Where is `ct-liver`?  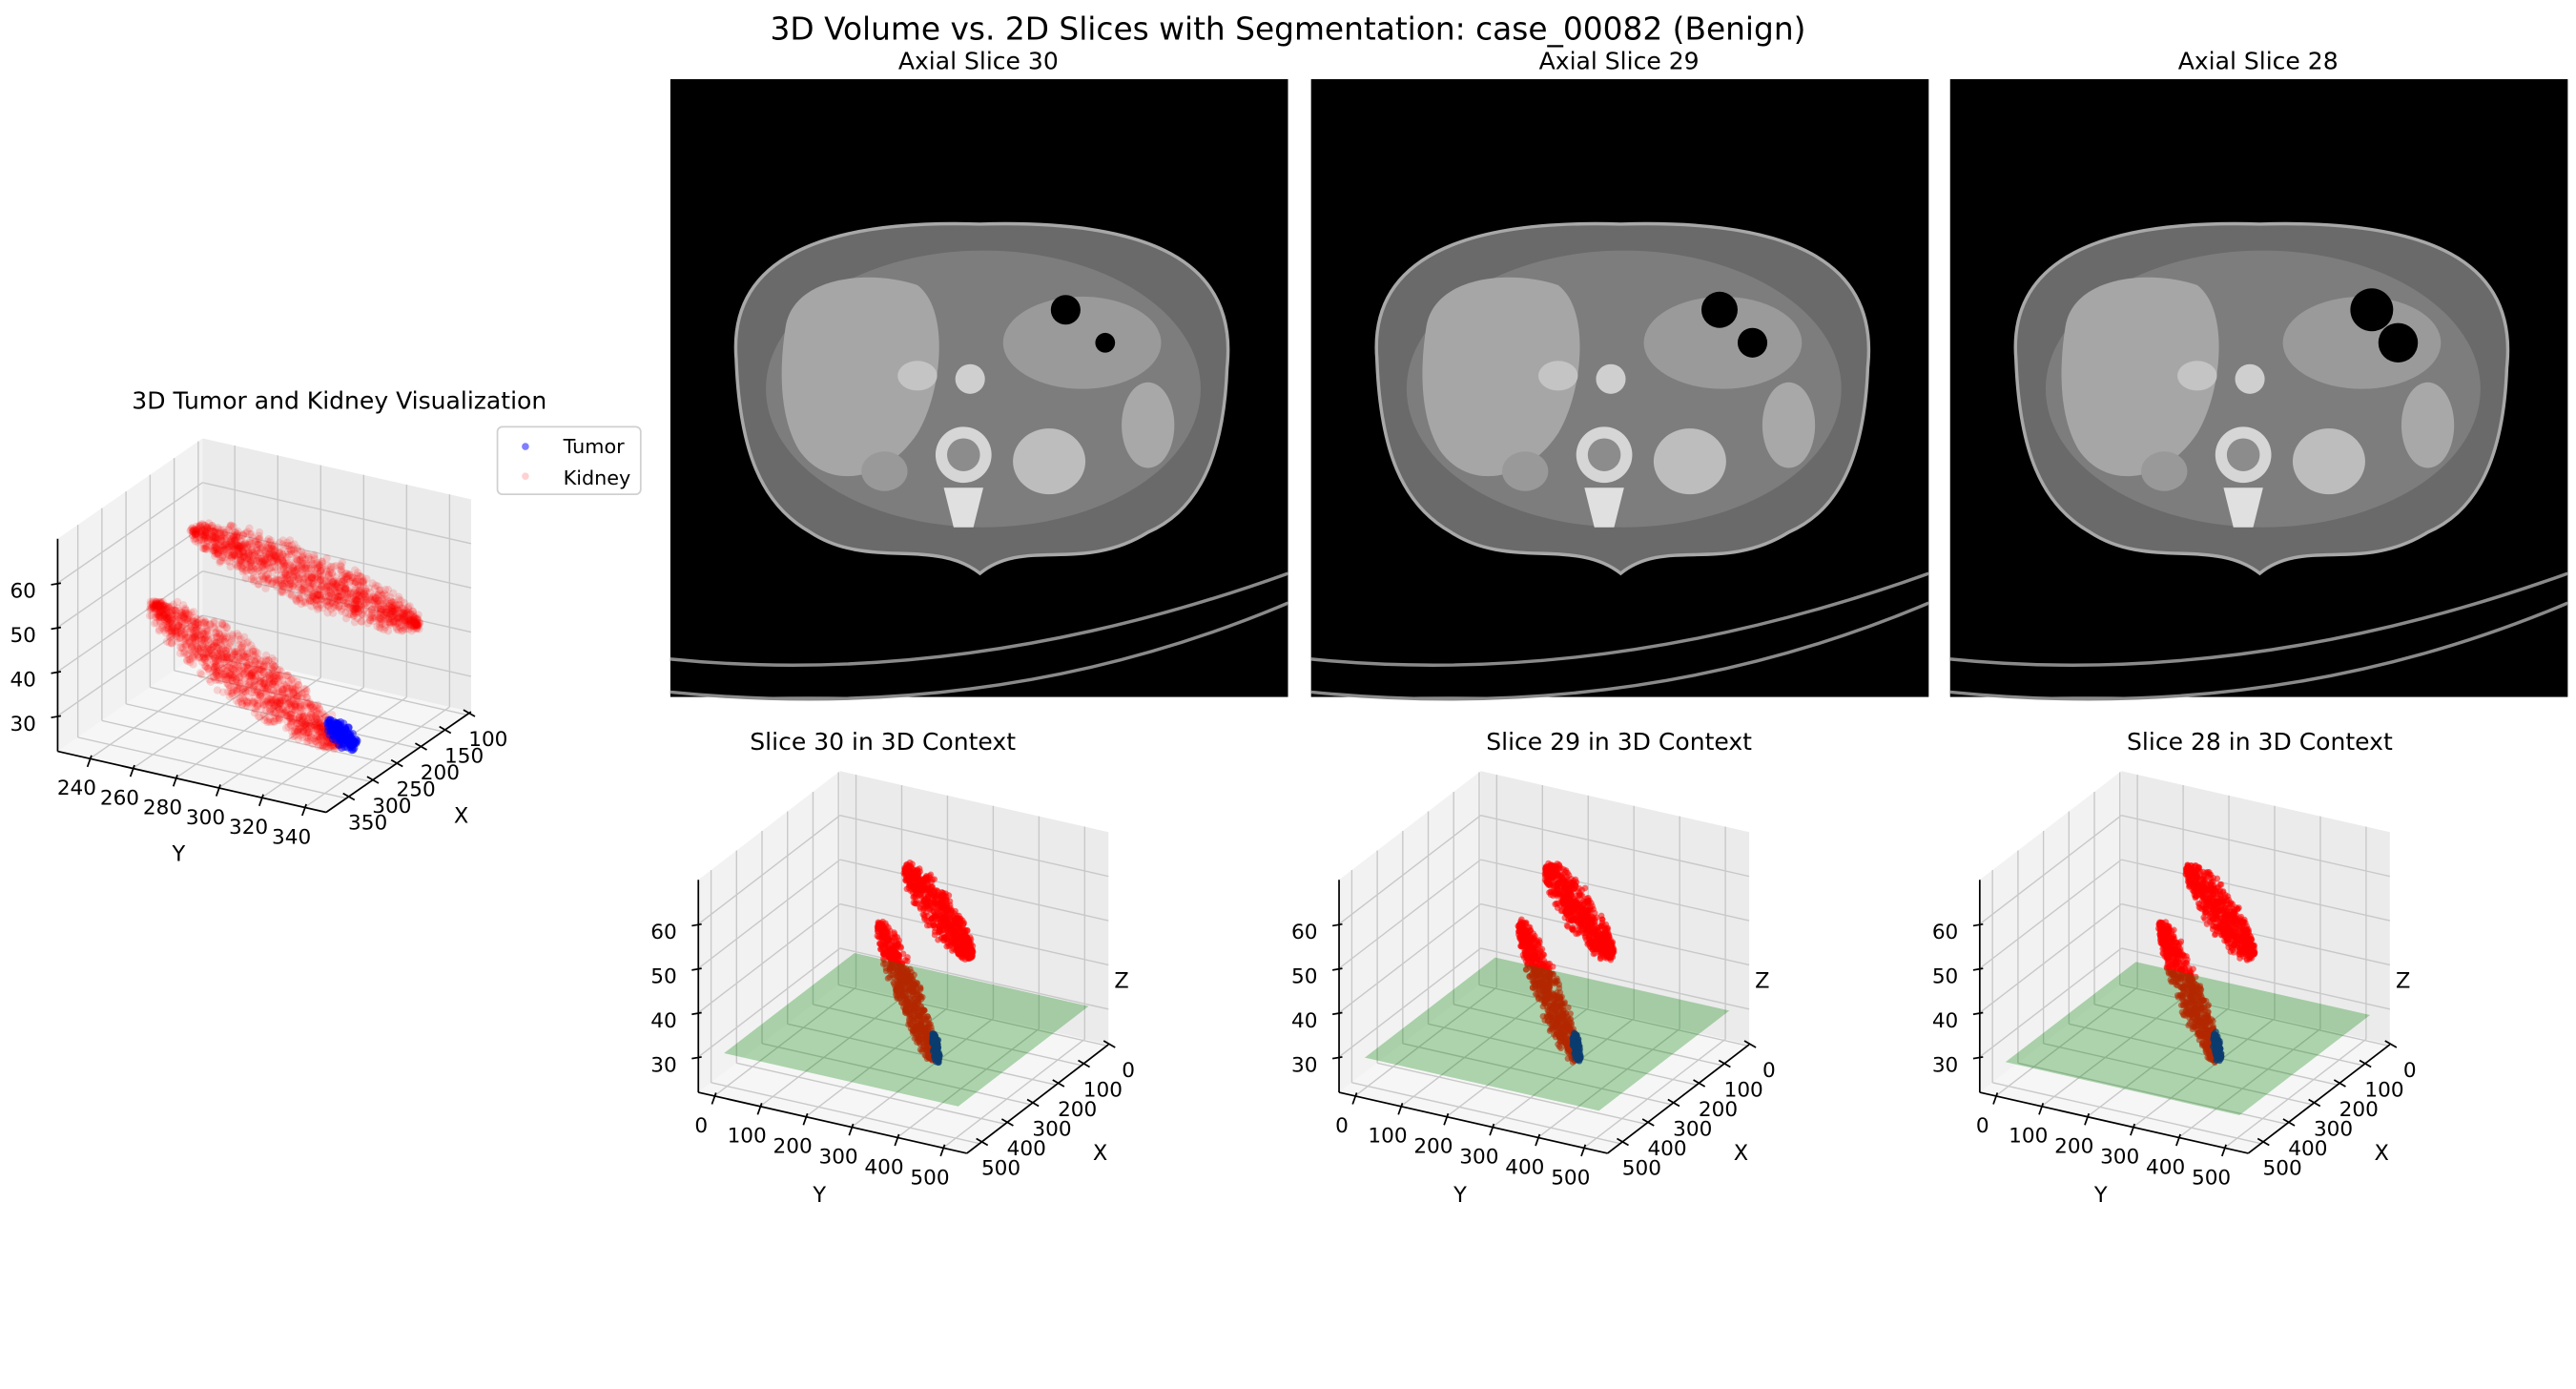
ct-liver is located at coordinates (2140, 377).